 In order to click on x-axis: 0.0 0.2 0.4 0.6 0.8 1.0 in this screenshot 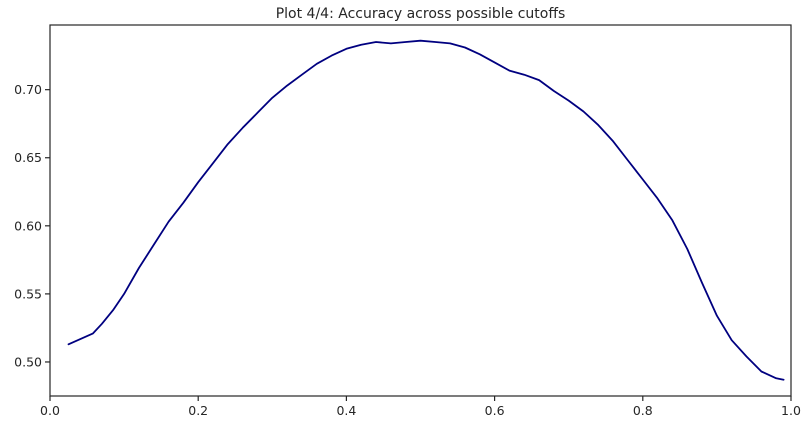, I will do `click(420, 407)`.